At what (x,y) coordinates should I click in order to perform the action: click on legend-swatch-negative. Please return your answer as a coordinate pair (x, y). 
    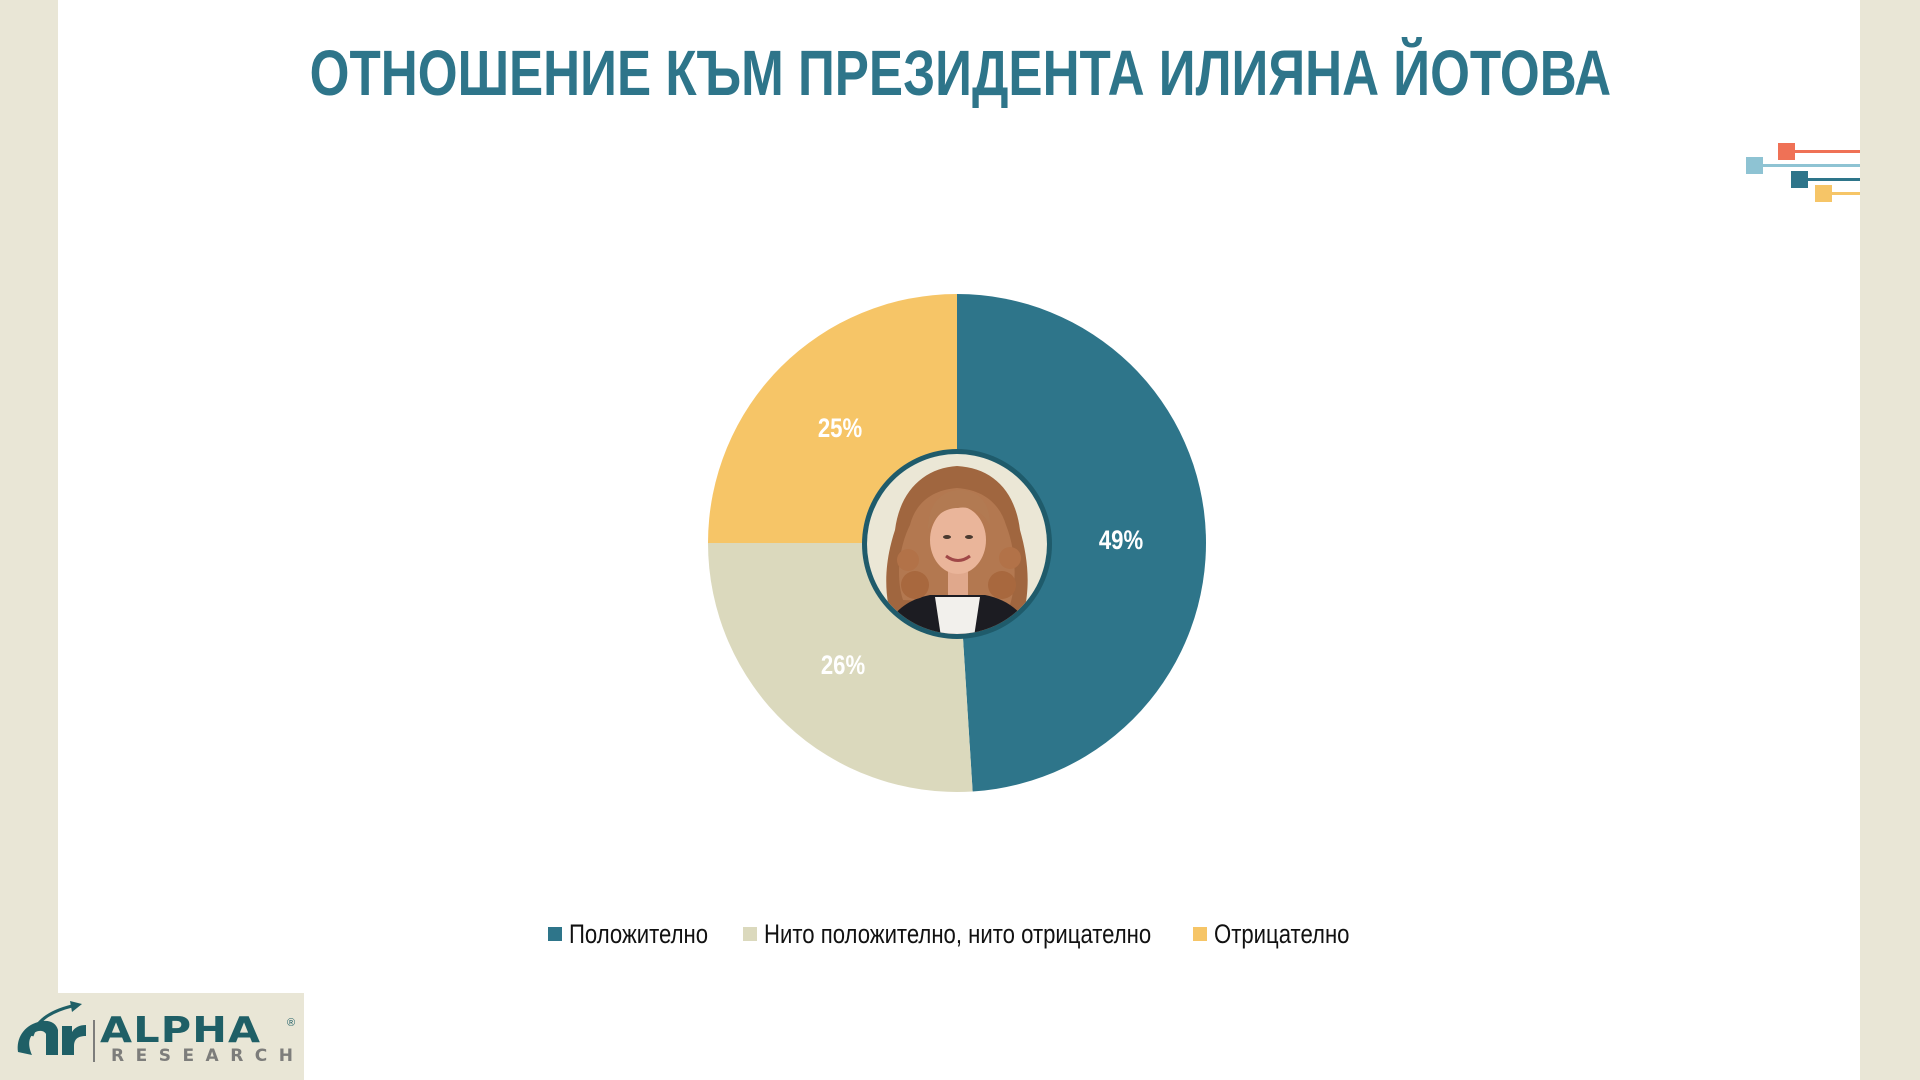
    Looking at the image, I should click on (1200, 934).